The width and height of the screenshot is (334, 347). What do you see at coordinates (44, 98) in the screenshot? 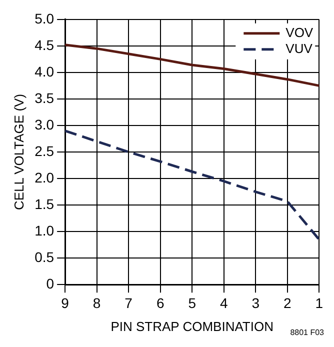
I see `y-tick-label: 3.5` at bounding box center [44, 98].